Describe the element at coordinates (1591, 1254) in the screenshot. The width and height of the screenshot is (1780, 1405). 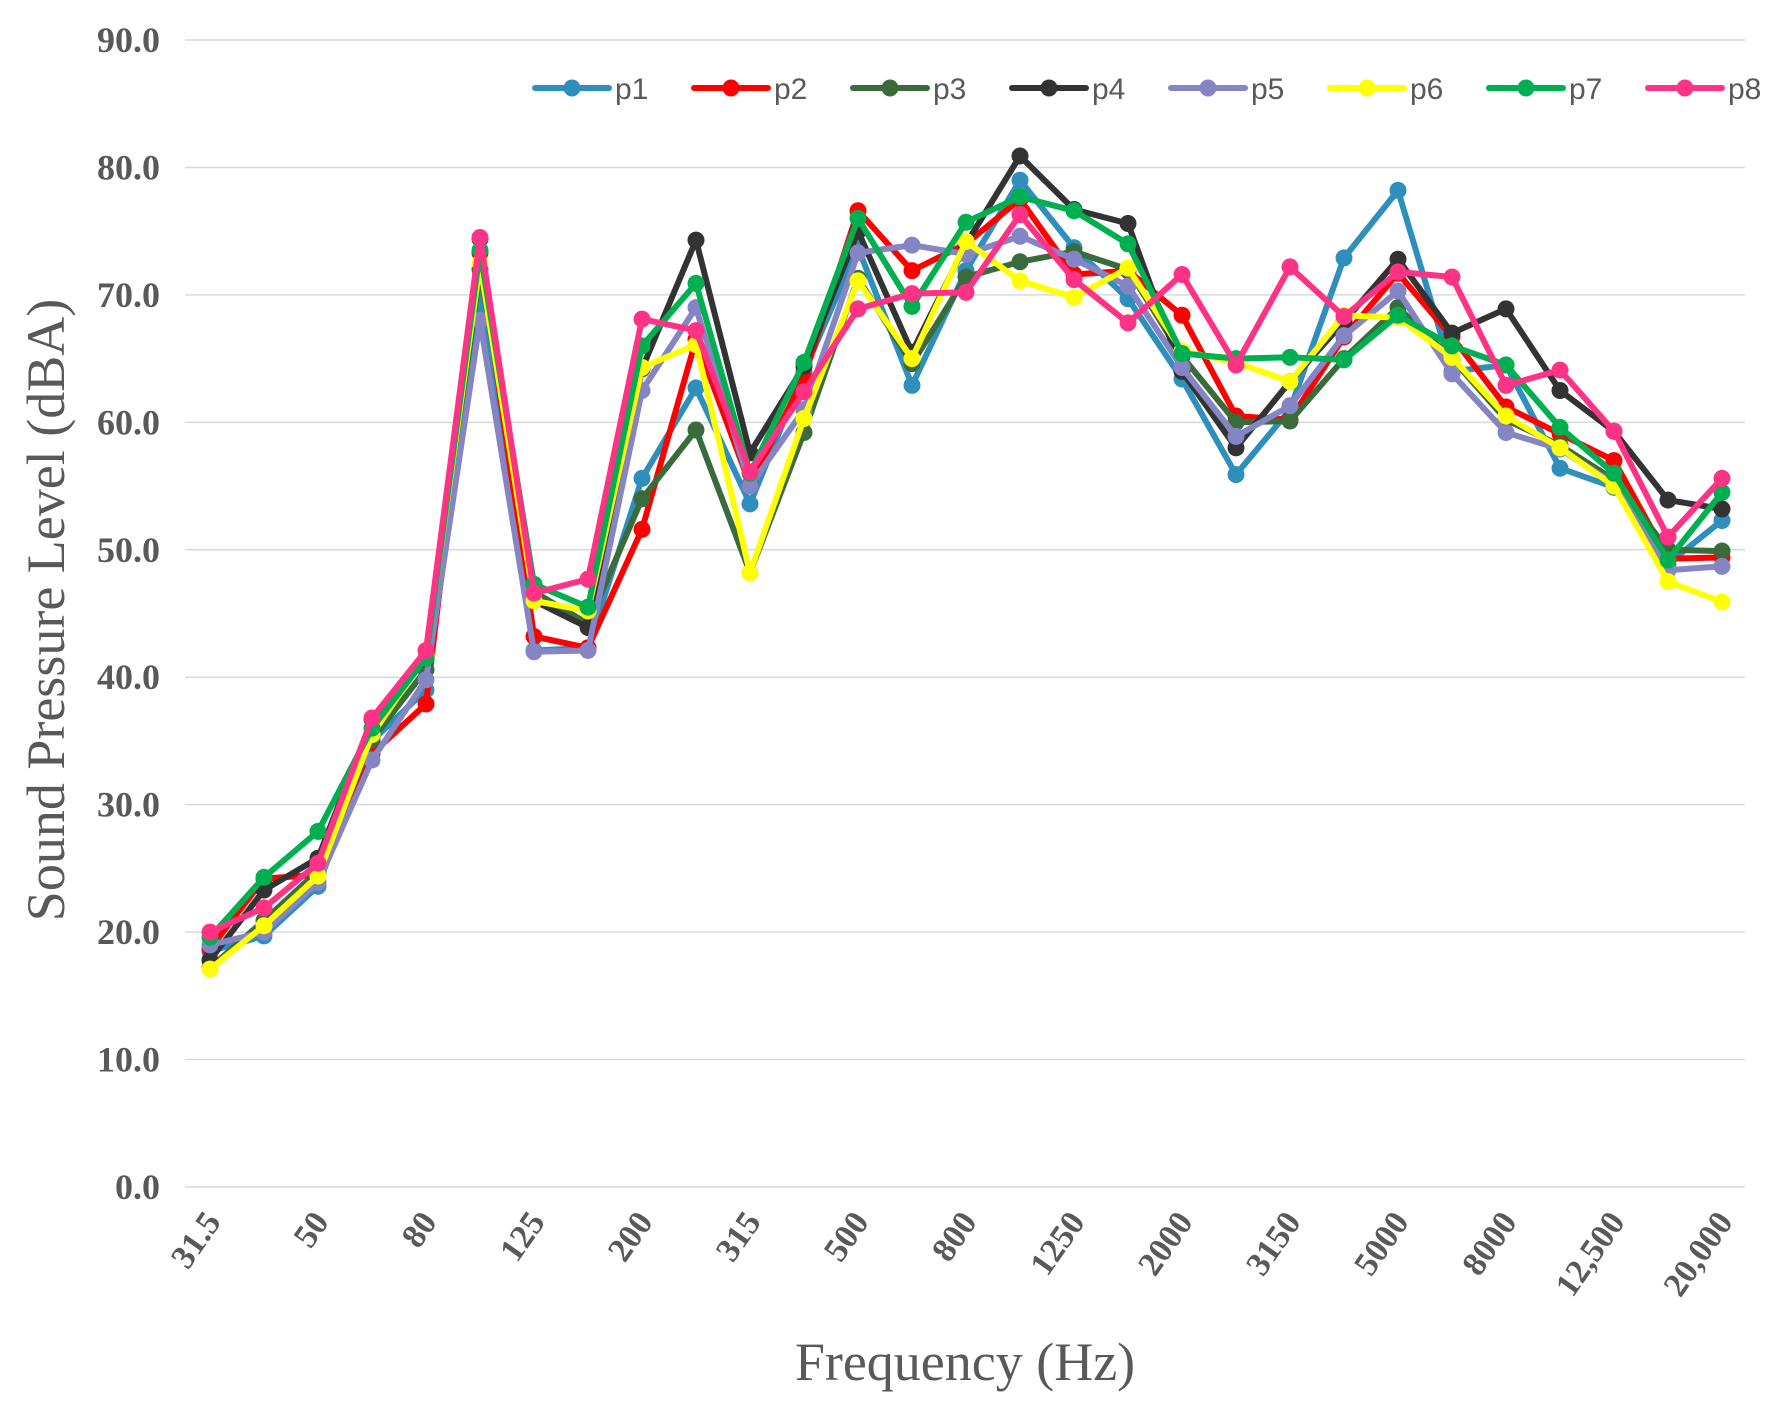
I see `x-tick-label: 12,500` at that location.